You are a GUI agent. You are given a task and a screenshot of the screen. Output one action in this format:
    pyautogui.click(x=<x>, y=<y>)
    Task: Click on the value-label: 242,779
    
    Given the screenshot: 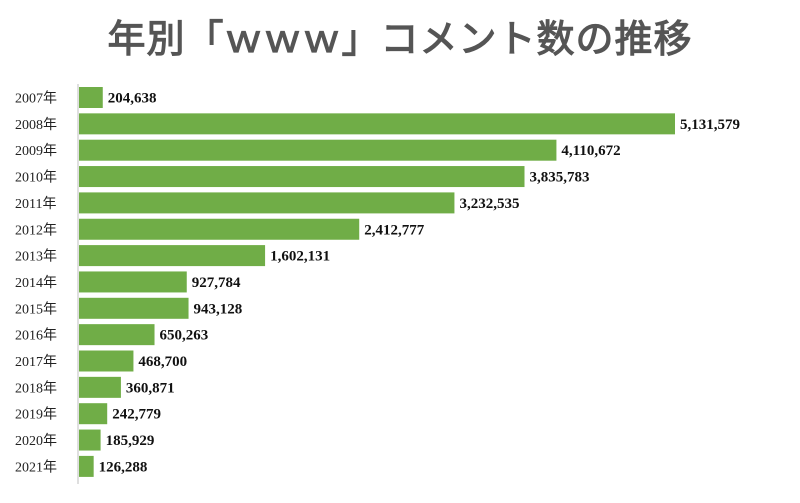 What is the action you would take?
    pyautogui.click(x=136, y=415)
    